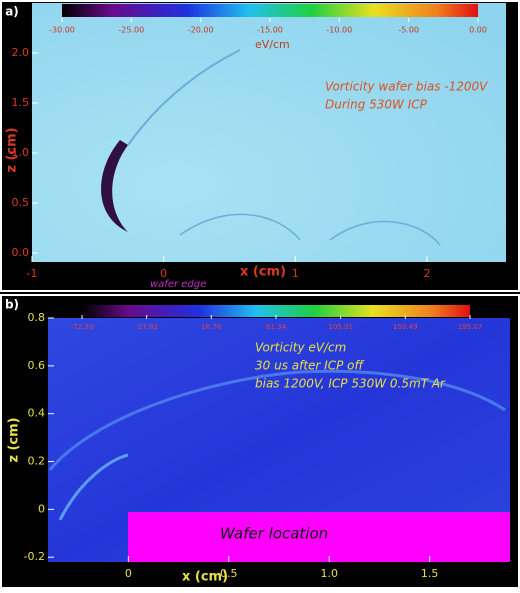 The height and width of the screenshot is (593, 520). What do you see at coordinates (12, 305) in the screenshot?
I see `panel-label: b)` at bounding box center [12, 305].